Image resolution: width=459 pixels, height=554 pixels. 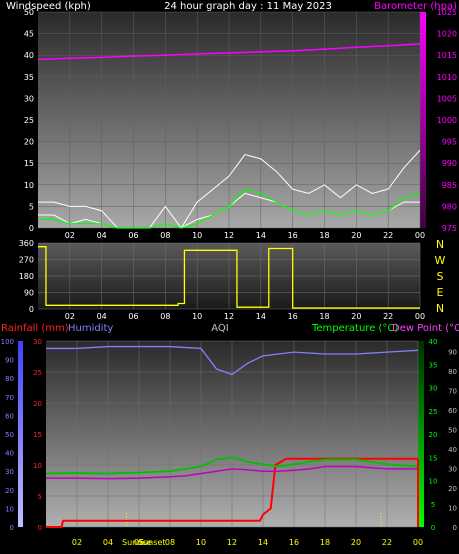 What do you see at coordinates (452, 431) in the screenshot?
I see `aqi-tick-label: 50` at bounding box center [452, 431].